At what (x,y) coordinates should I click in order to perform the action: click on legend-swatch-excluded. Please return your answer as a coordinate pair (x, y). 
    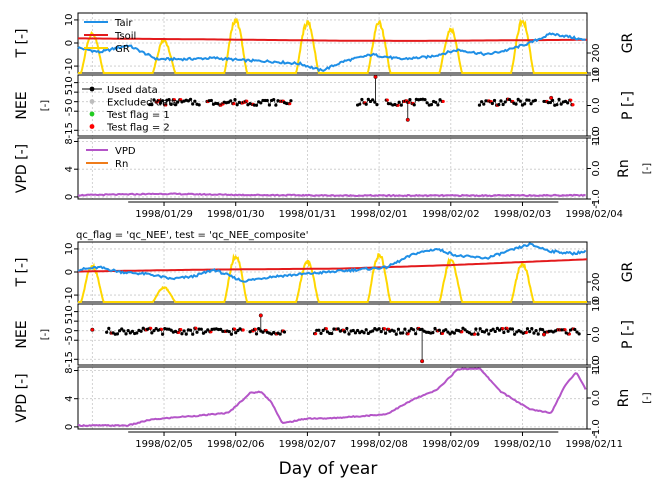
    Looking at the image, I should click on (92, 101).